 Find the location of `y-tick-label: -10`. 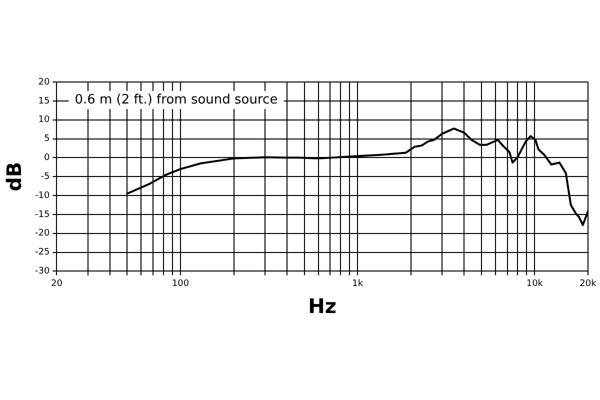

y-tick-label: -10 is located at coordinates (42, 195).